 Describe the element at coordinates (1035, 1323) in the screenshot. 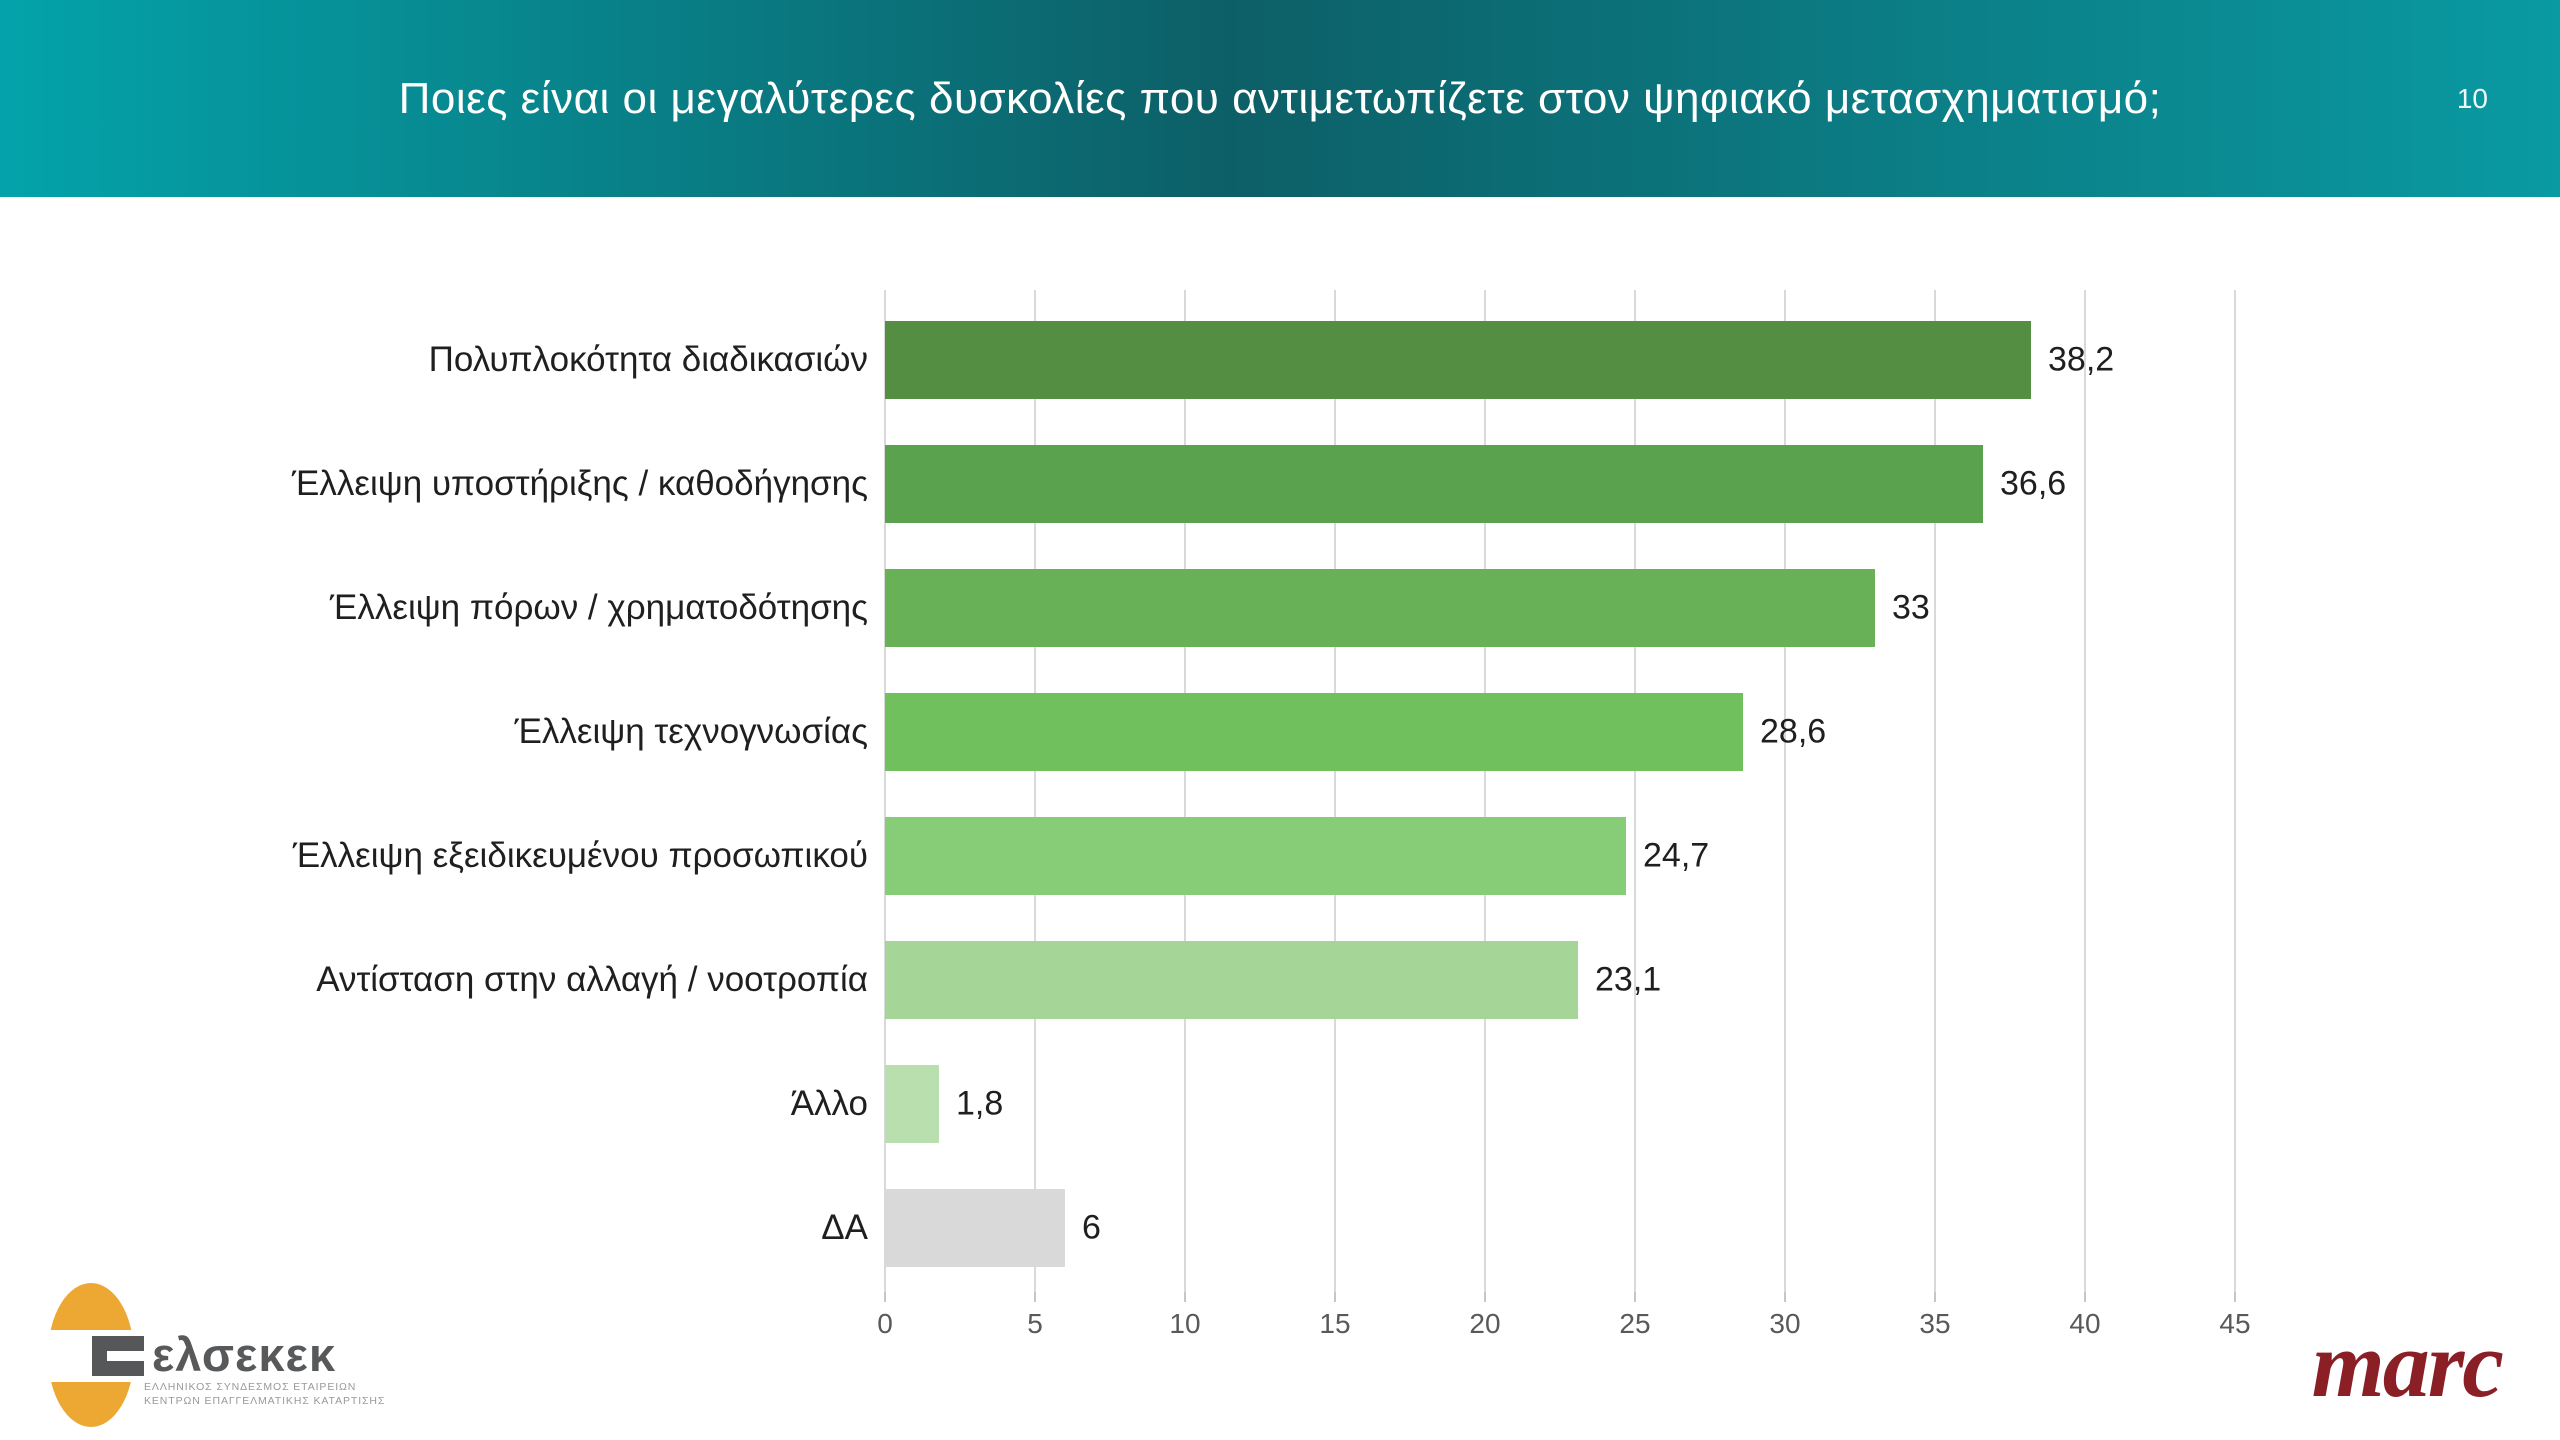

I see `axis-tick-label: 5` at that location.